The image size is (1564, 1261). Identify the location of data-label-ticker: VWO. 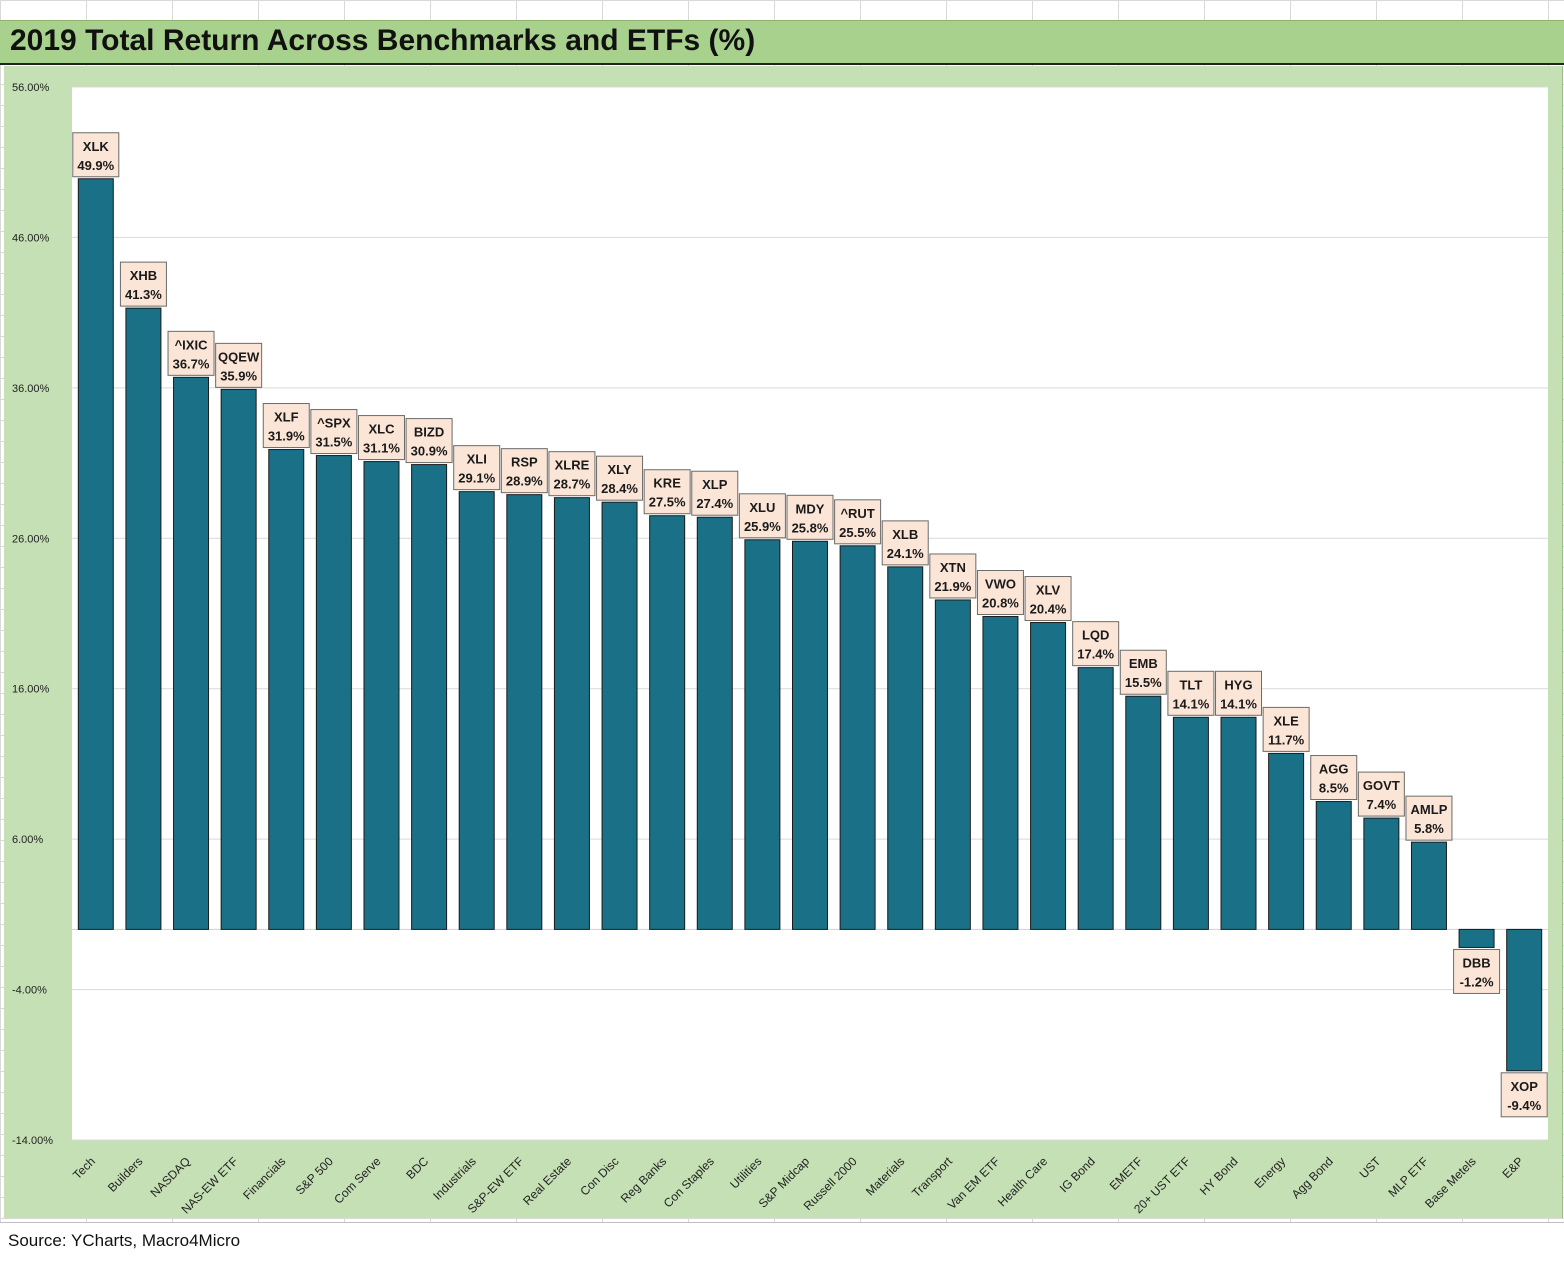
(1000, 584).